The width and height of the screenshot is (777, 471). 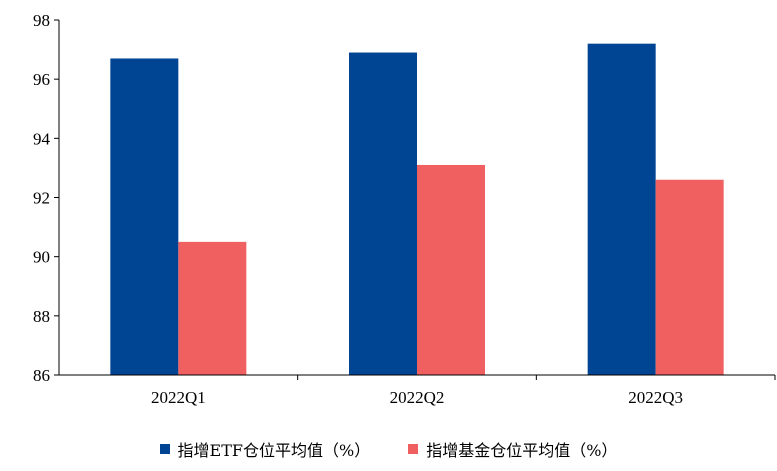 I want to click on legend-label-fund: 指增基金仓位平均值（%）, so click(x=522, y=450).